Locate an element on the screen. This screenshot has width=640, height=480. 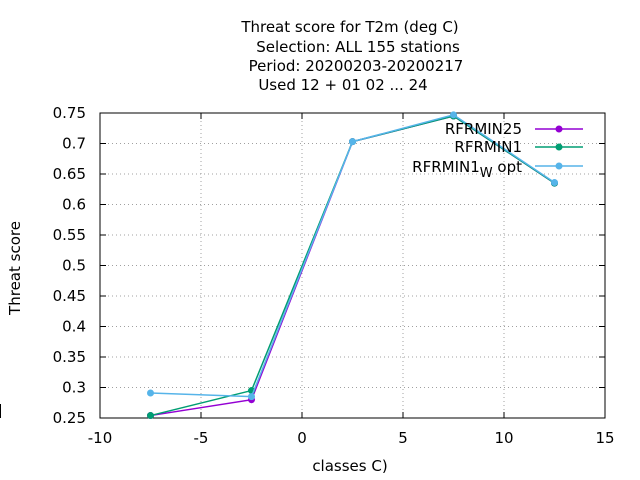
y-tick-label: 0.55 is located at coordinates (69, 235).